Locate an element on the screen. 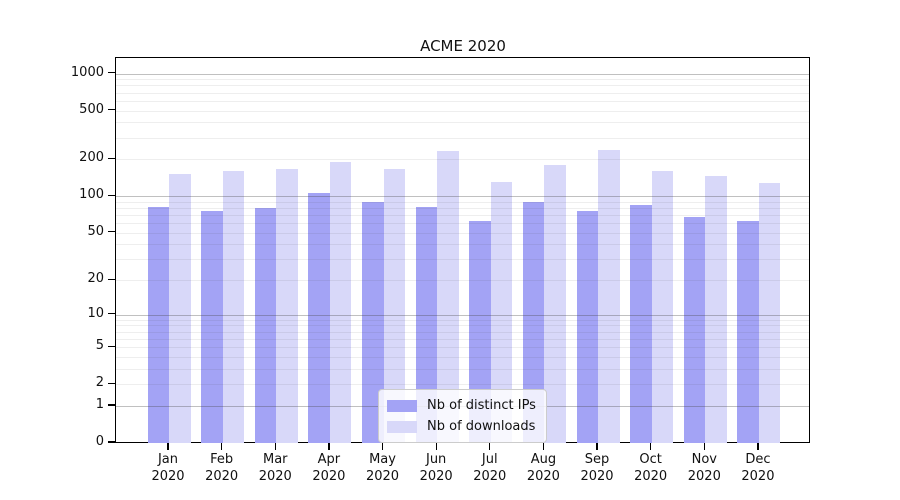 This screenshot has height=500, width=900. distinct-ips-swatch-icon is located at coordinates (402, 405).